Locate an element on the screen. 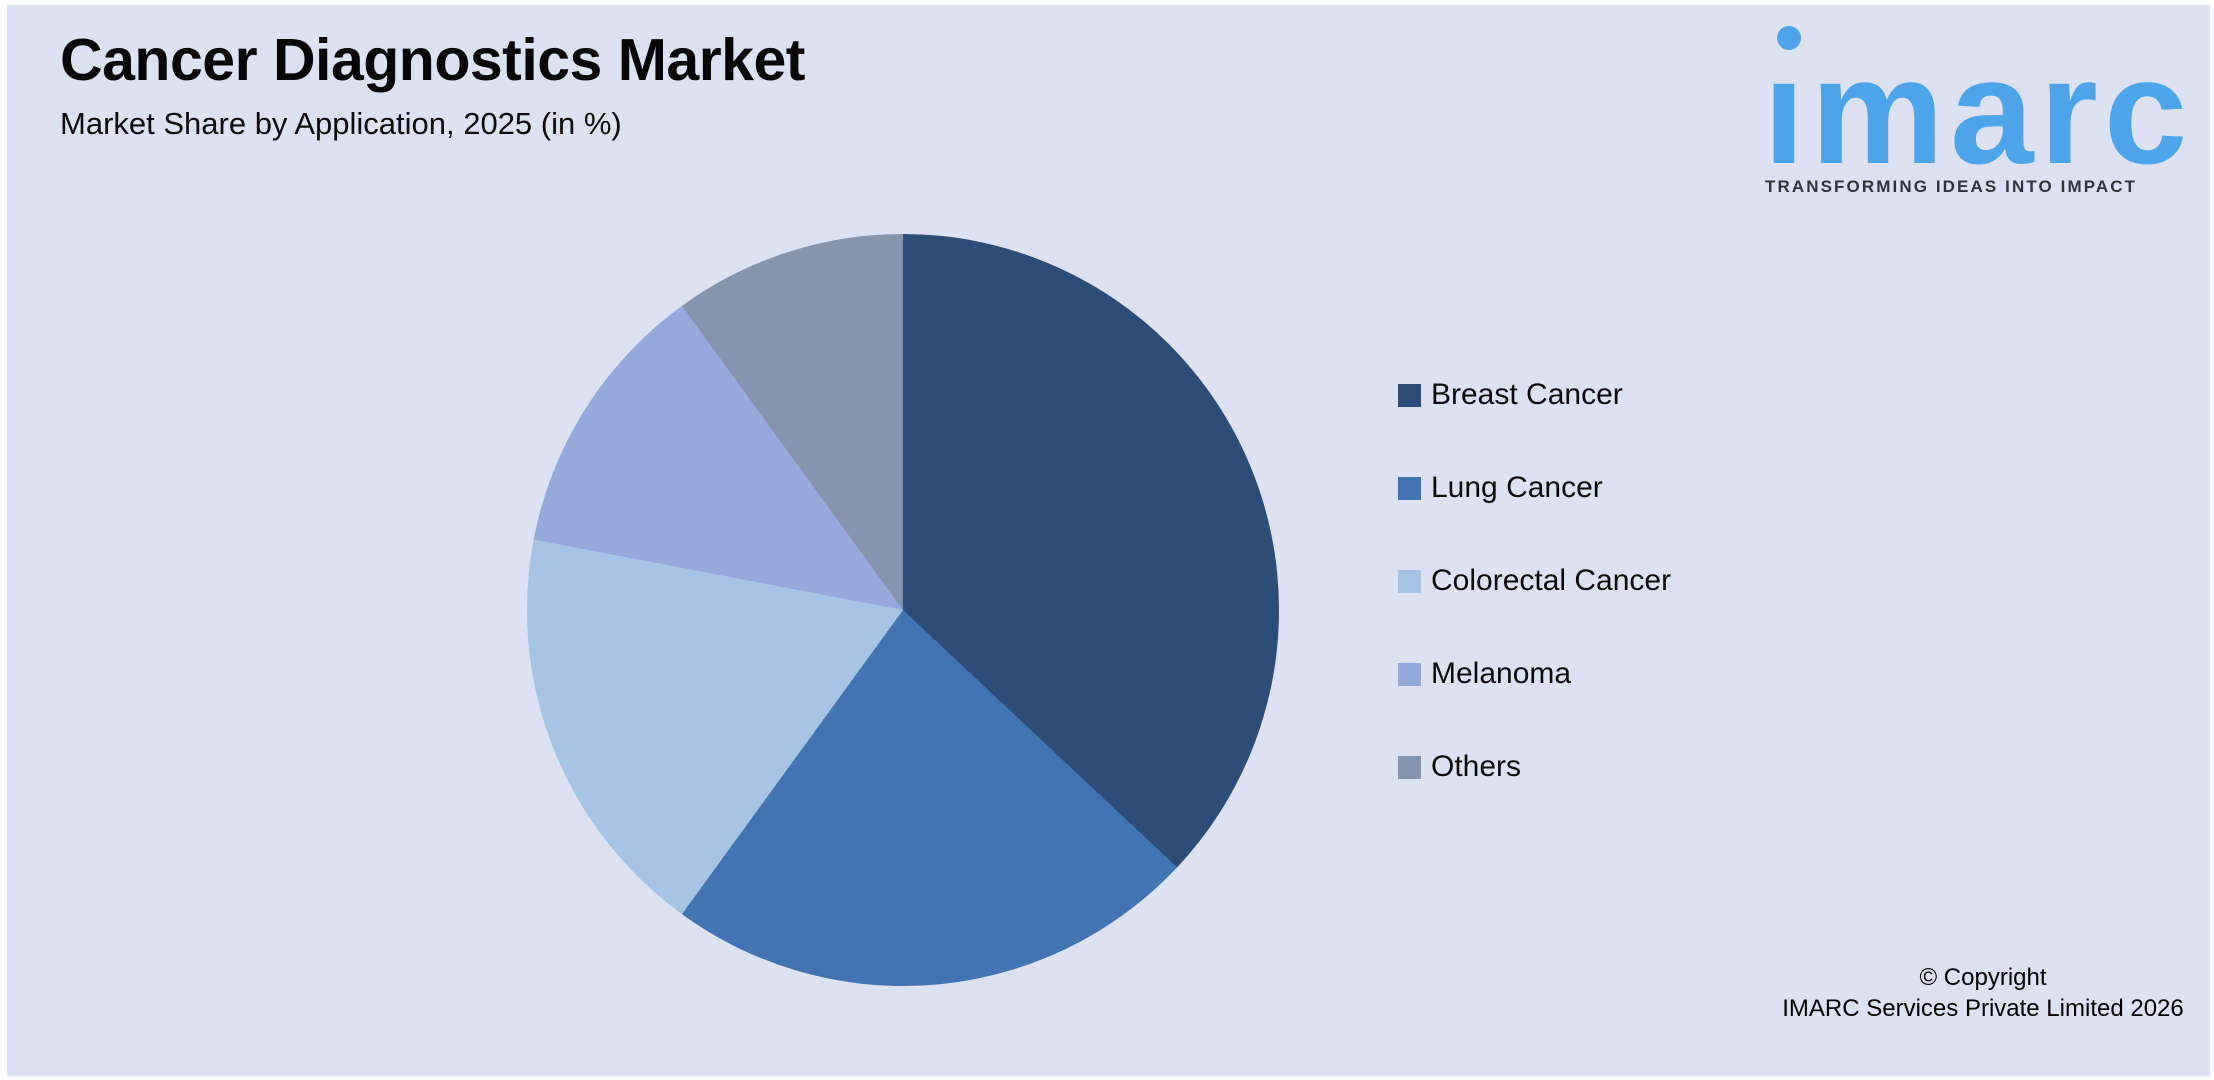  logo-dot-icon is located at coordinates (1789, 38).